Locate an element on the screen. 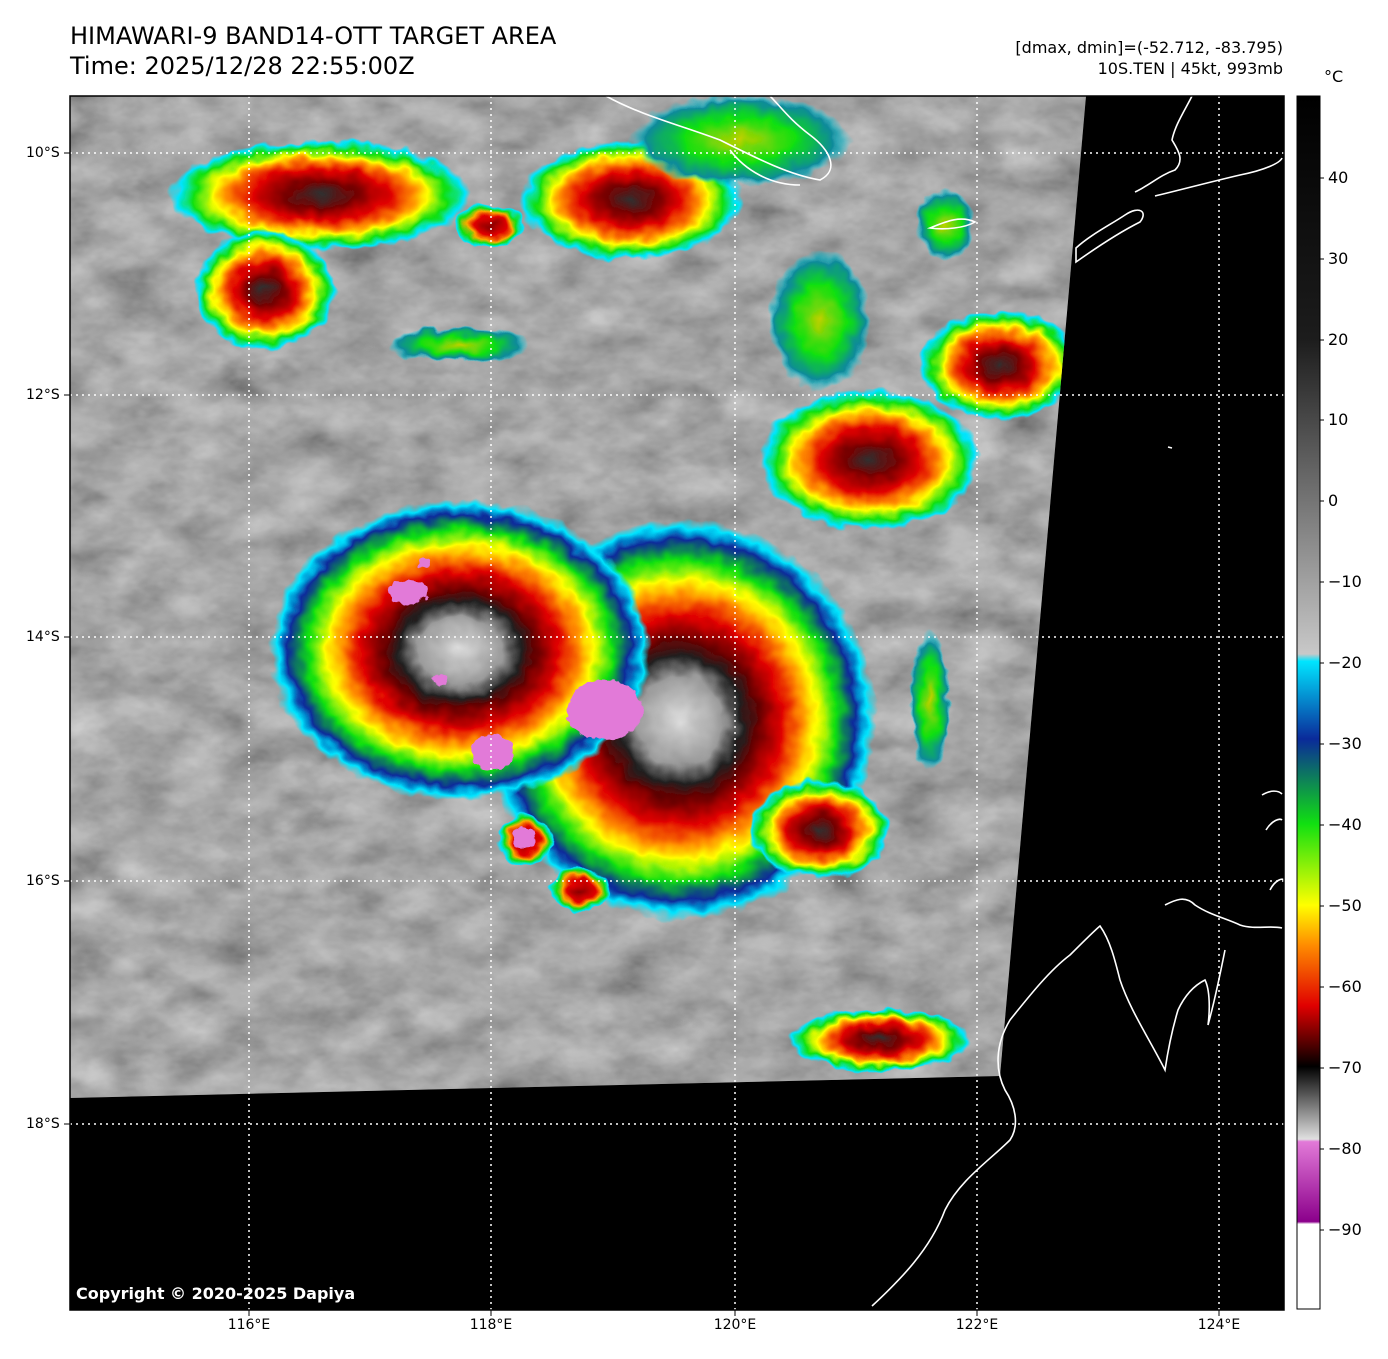 This screenshot has height=1359, width=1388. lon-label-118e: 118°E is located at coordinates (491, 1325).